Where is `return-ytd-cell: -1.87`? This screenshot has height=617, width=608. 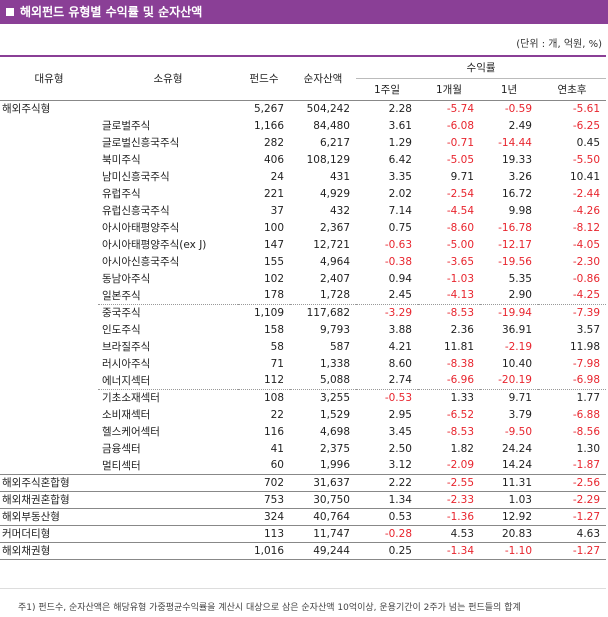
return-ytd-cell: -1.87 is located at coordinates (586, 465).